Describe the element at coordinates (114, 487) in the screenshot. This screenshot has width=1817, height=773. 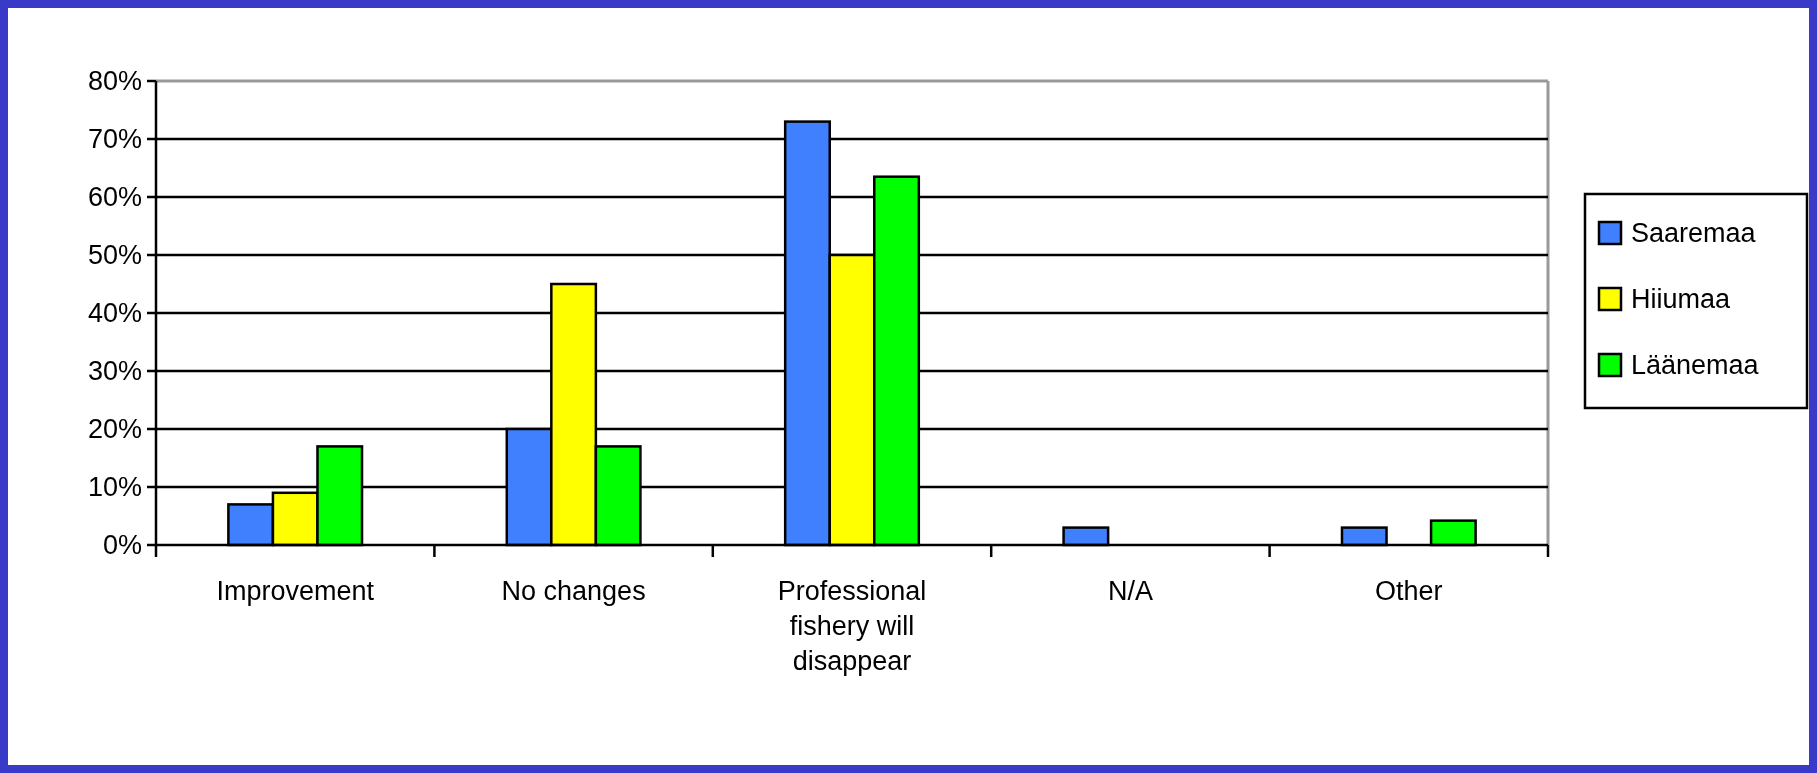
I see `y-tick-label: 10%` at that location.